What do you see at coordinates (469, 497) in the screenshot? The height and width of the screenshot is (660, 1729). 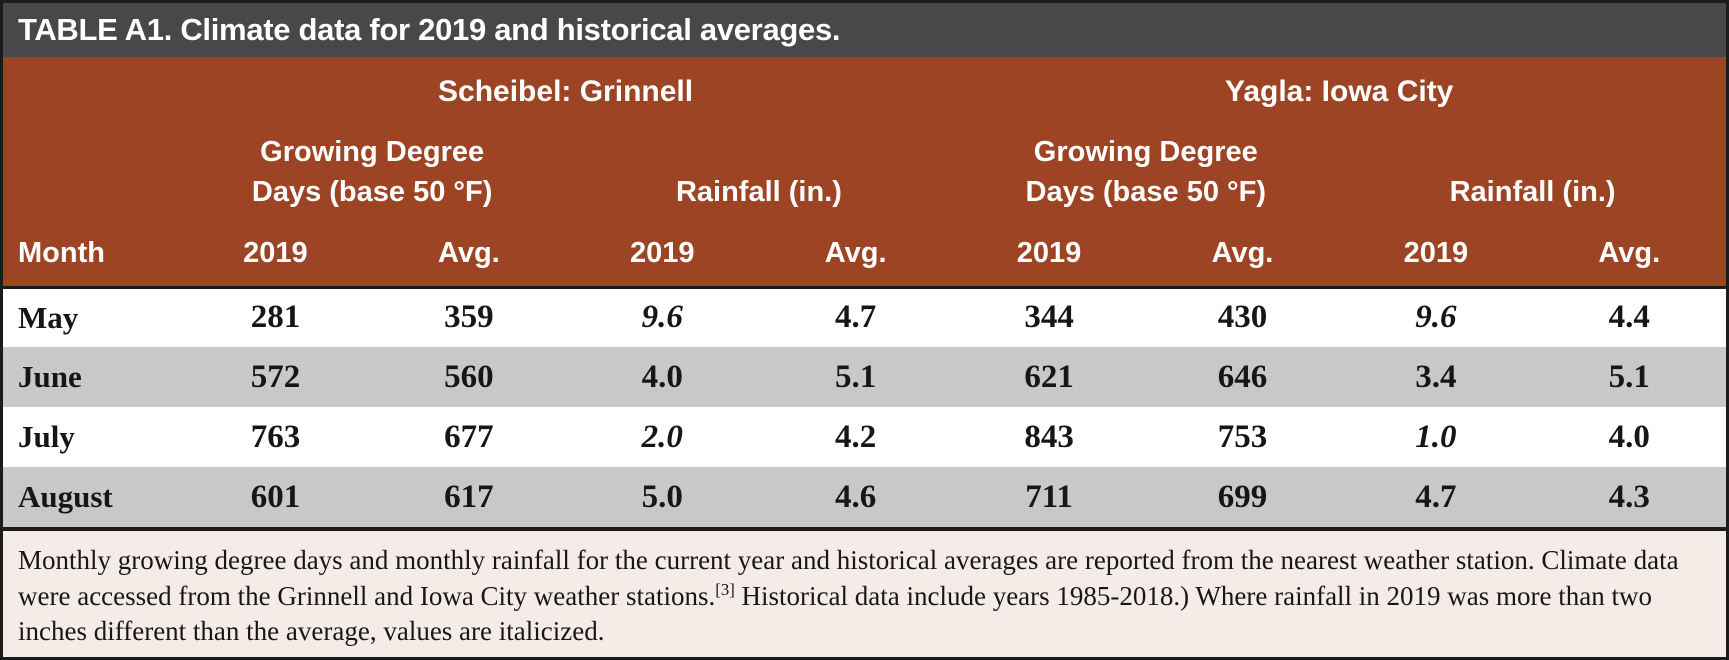 I see `value-cell: 617` at bounding box center [469, 497].